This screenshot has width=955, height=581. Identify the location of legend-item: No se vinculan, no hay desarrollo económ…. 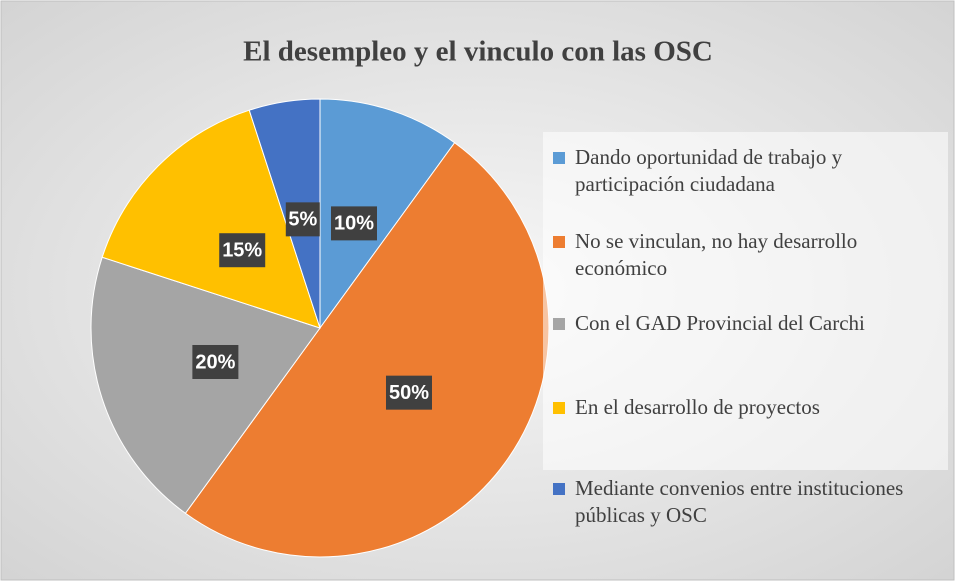
(748, 255).